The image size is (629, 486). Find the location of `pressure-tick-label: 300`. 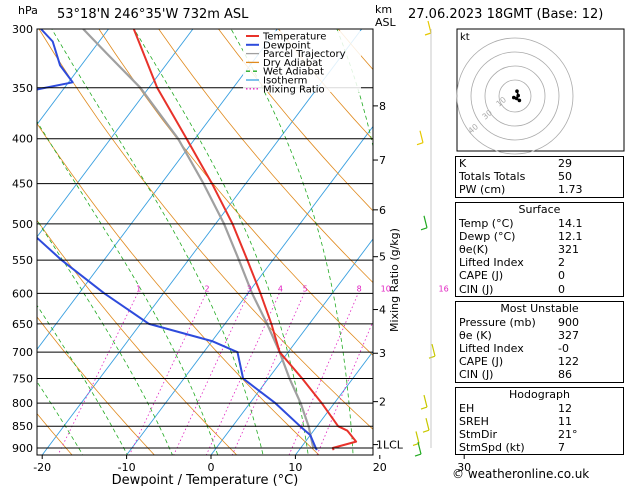

pressure-tick-label: 300 is located at coordinates (22, 29).